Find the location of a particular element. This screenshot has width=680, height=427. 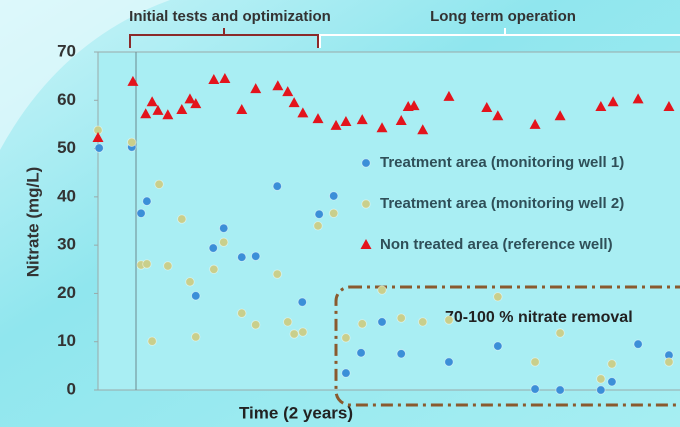

removal-box is located at coordinates (507, 346).